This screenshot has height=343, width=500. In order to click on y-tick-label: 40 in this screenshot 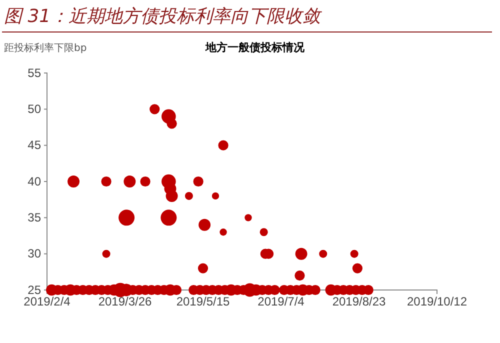, I will do `click(35, 181)`.